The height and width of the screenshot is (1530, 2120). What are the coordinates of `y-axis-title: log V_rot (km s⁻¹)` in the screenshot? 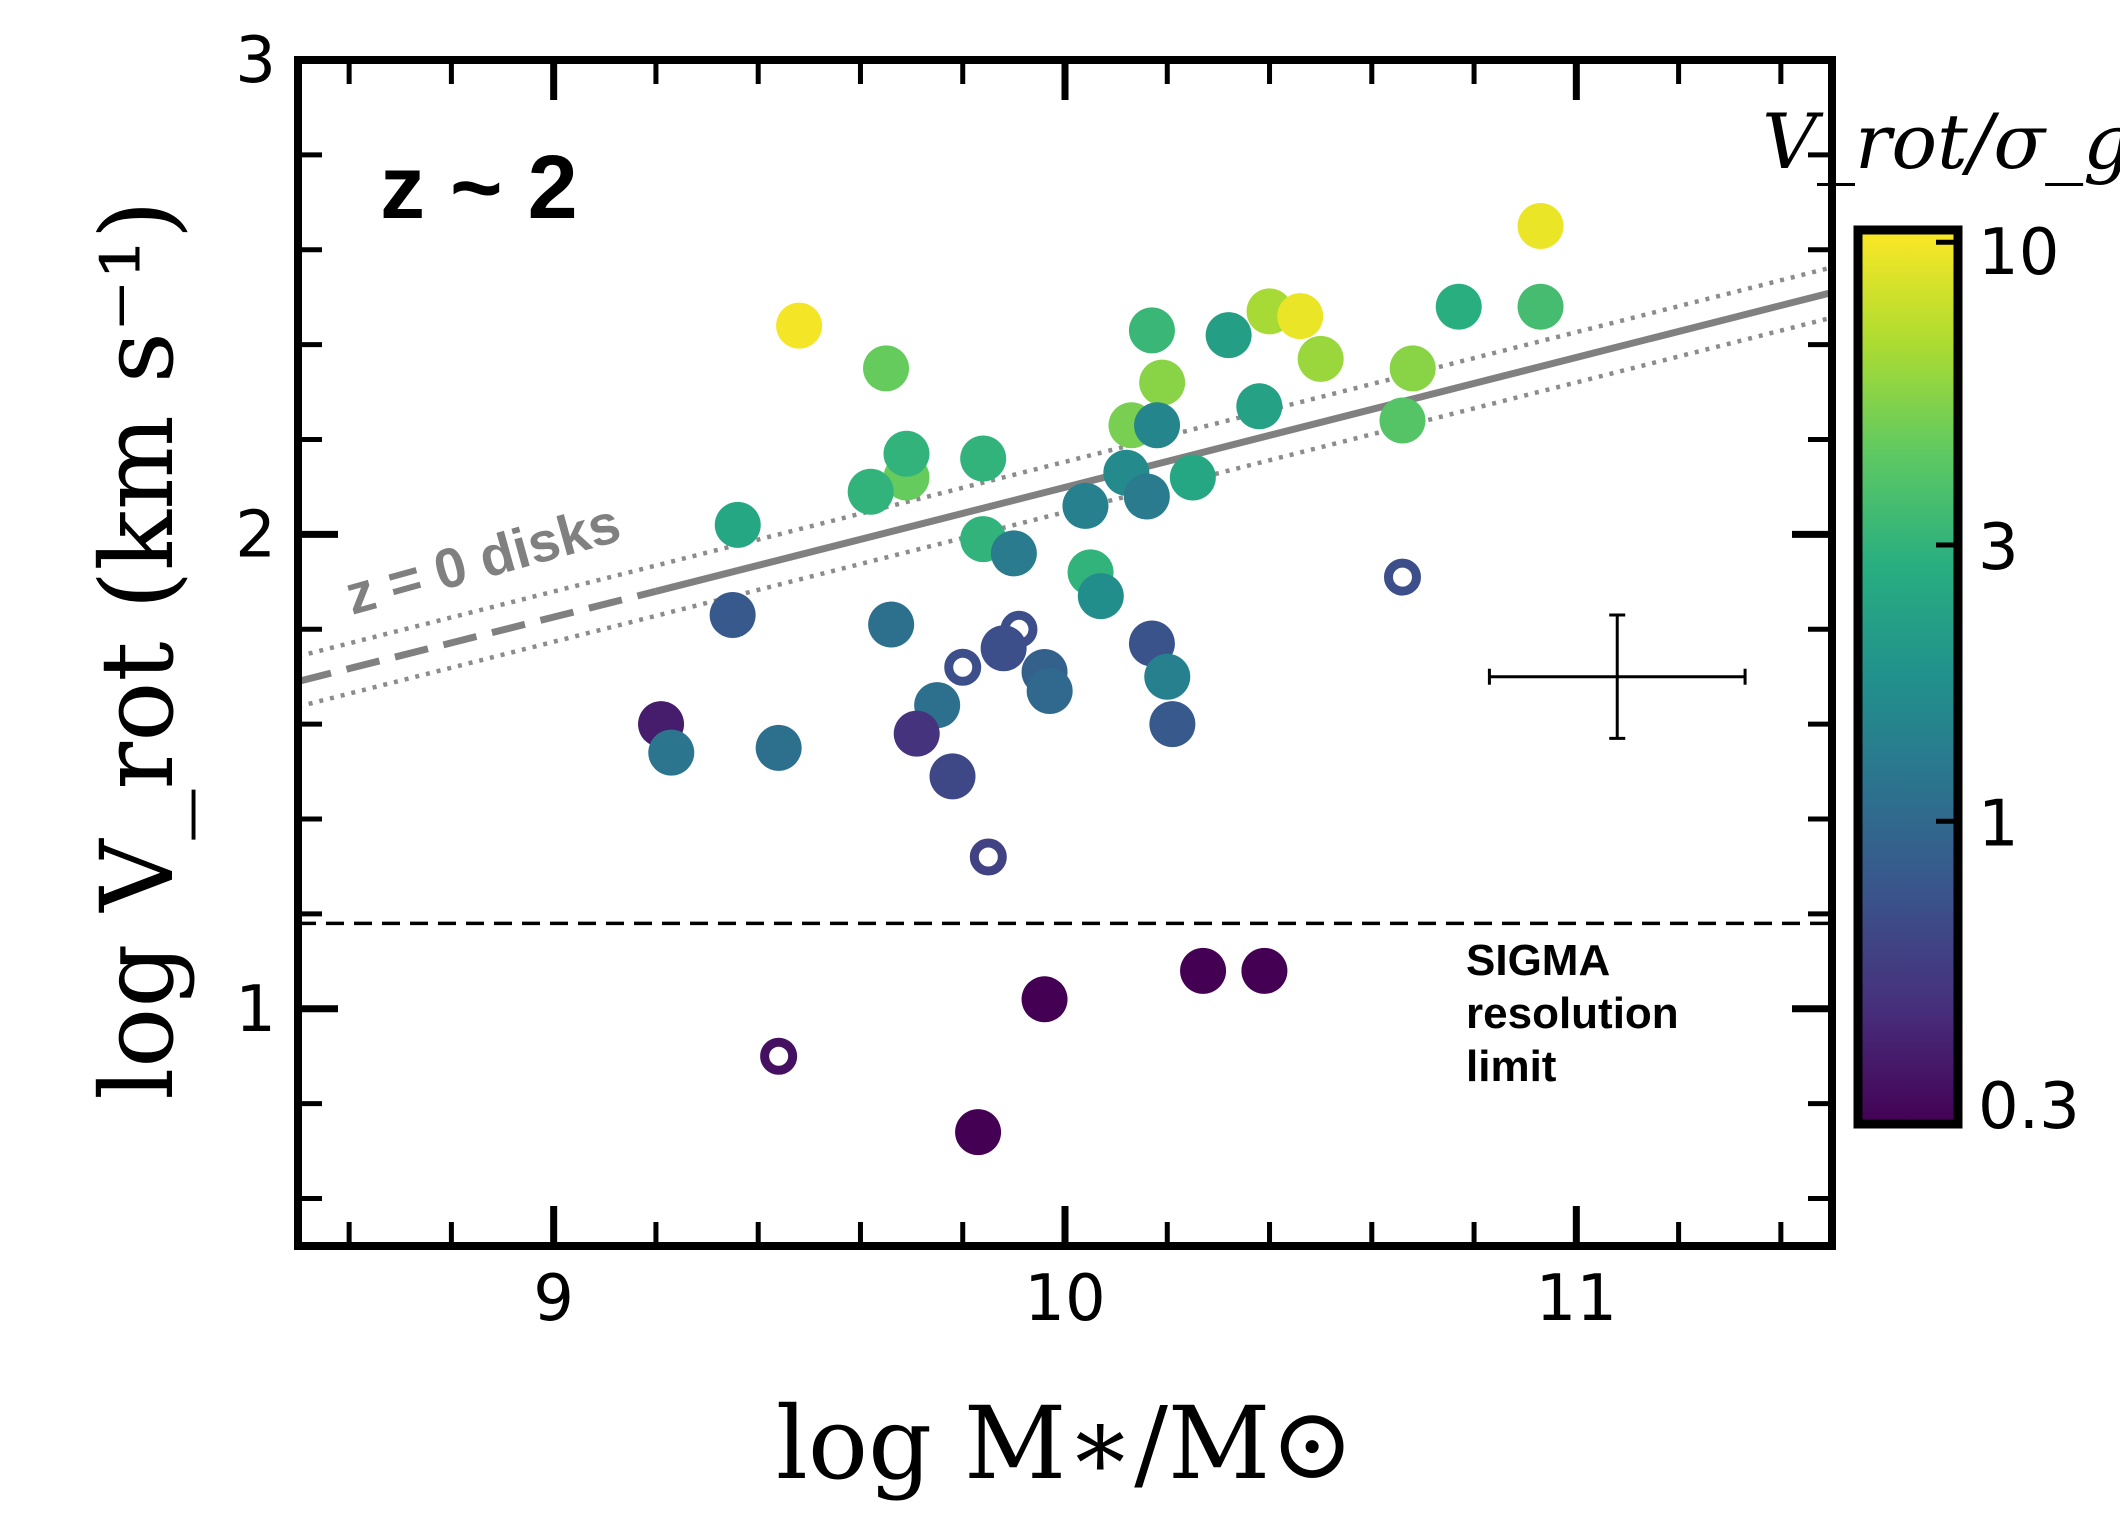 It's located at (137, 650).